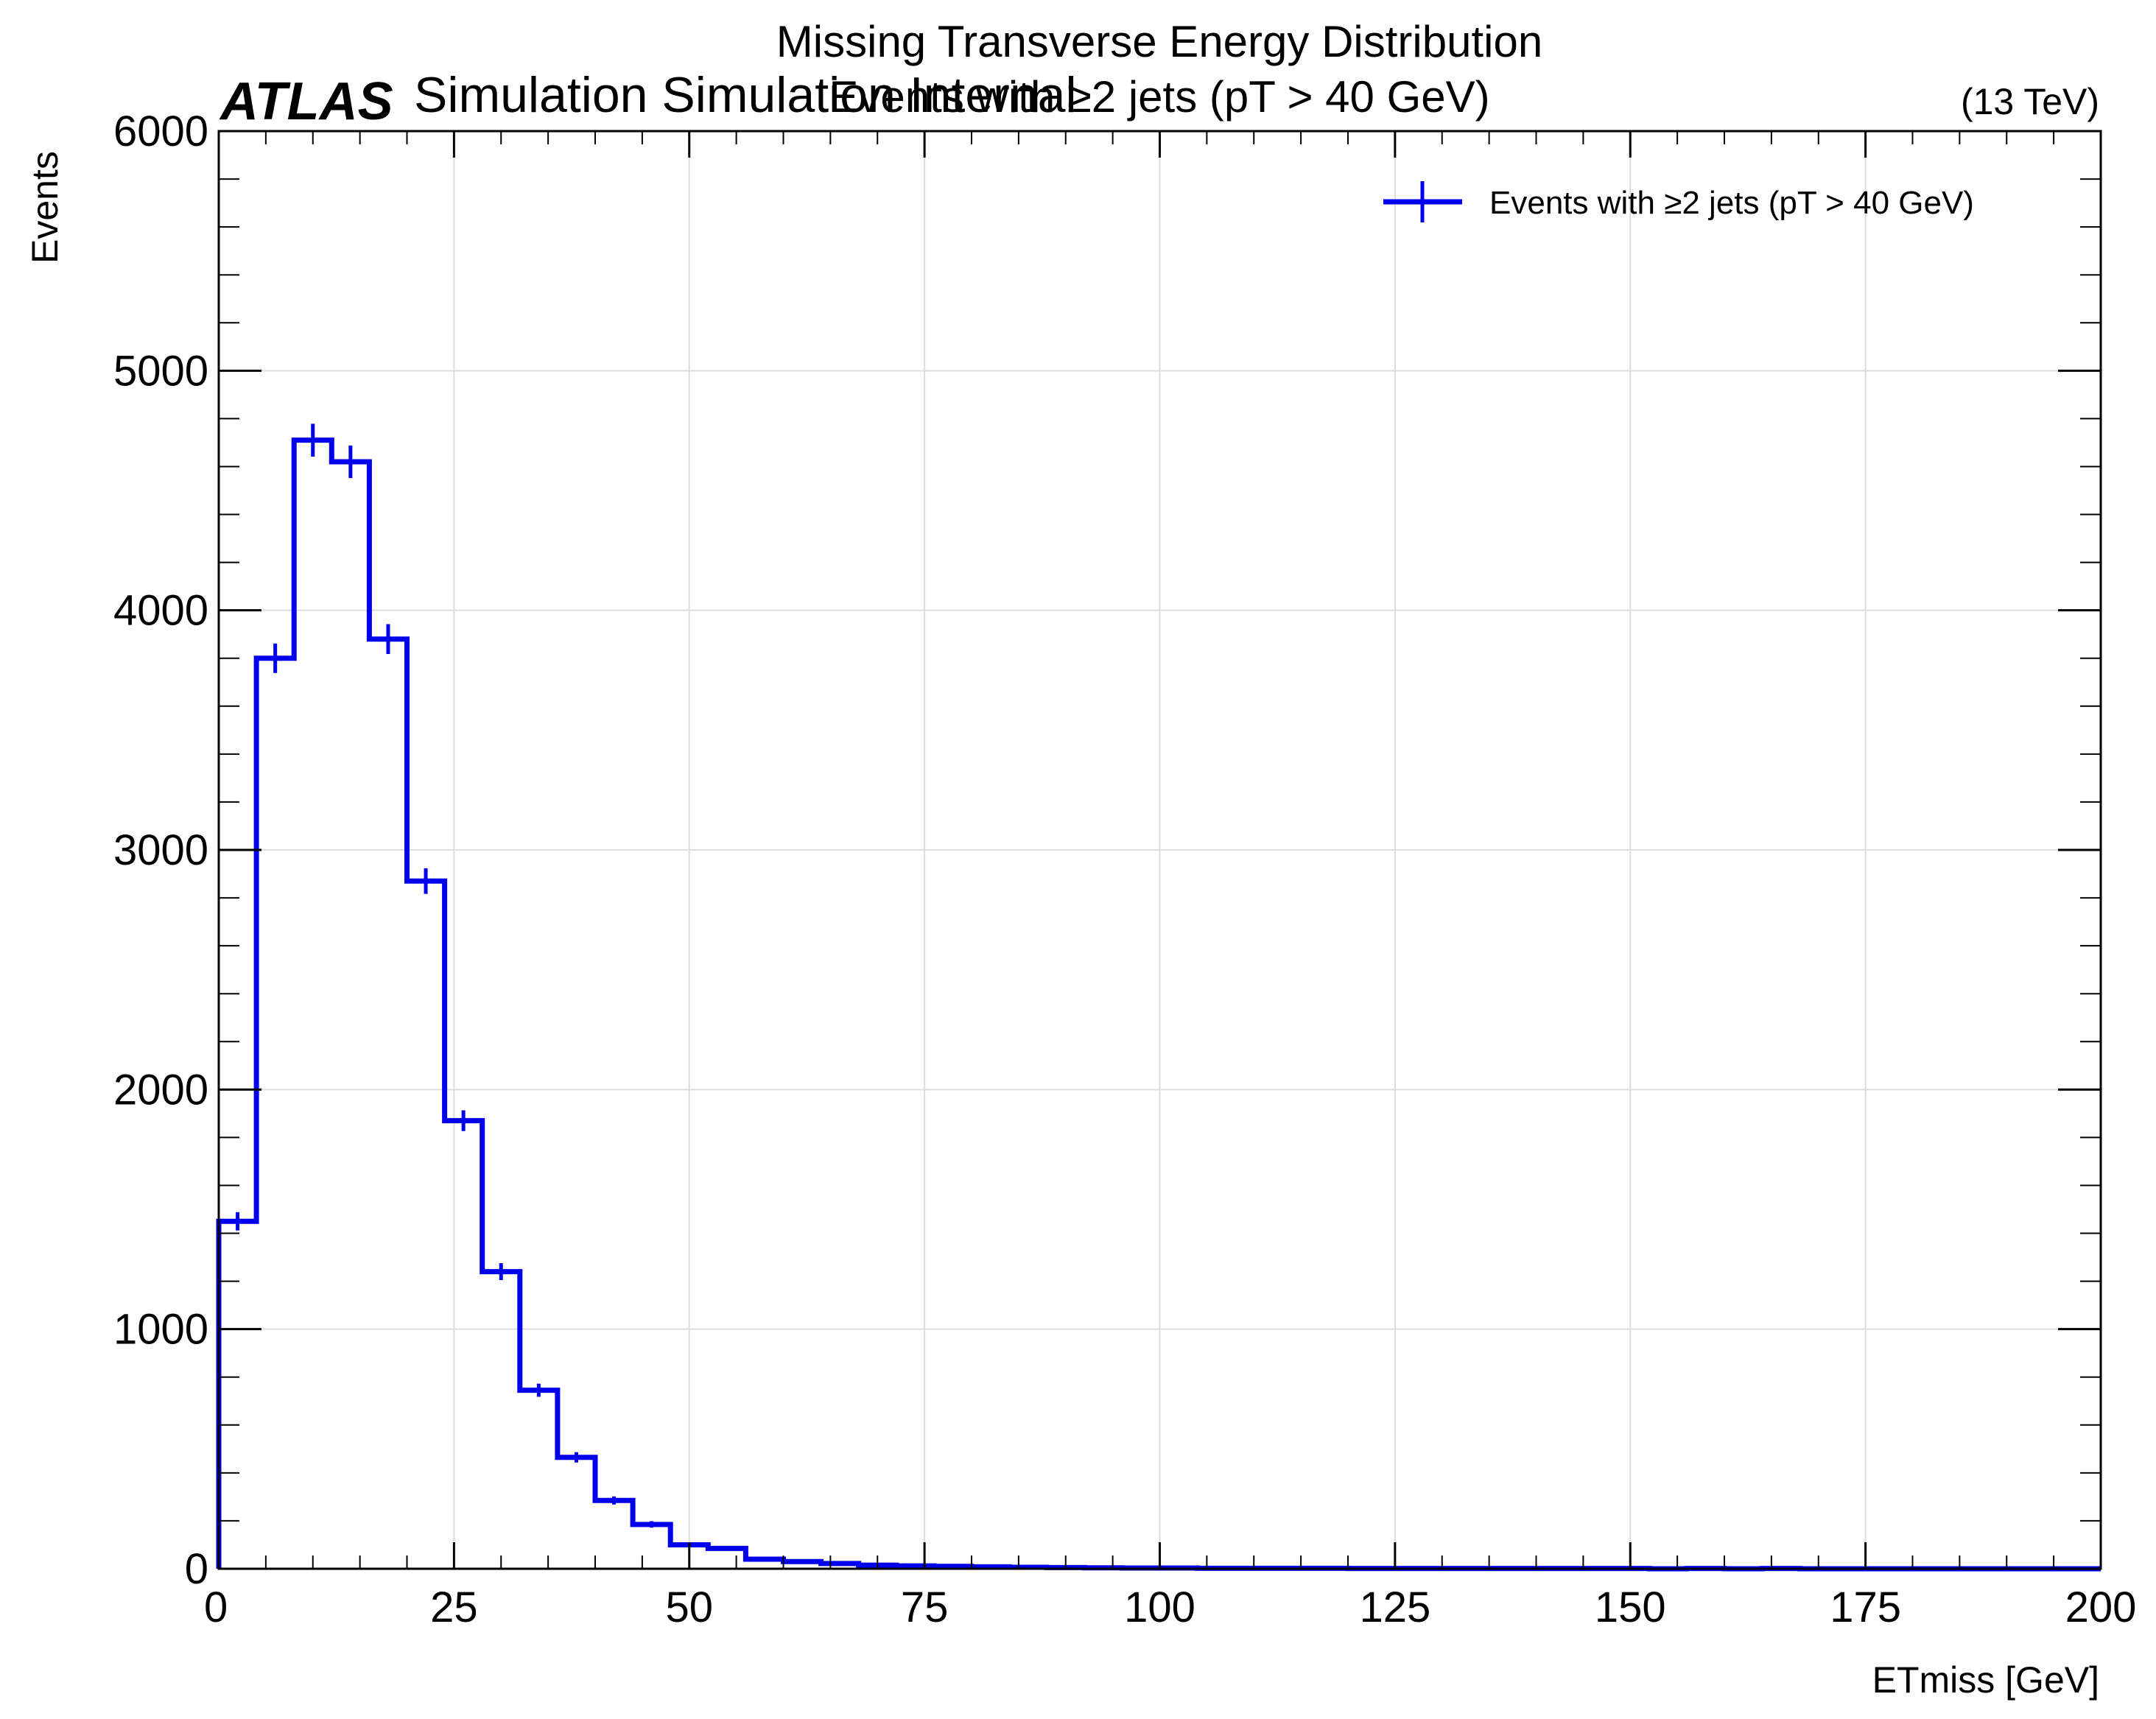 The height and width of the screenshot is (1719, 2156). What do you see at coordinates (45, 207) in the screenshot?
I see `y-axis-title: Events` at bounding box center [45, 207].